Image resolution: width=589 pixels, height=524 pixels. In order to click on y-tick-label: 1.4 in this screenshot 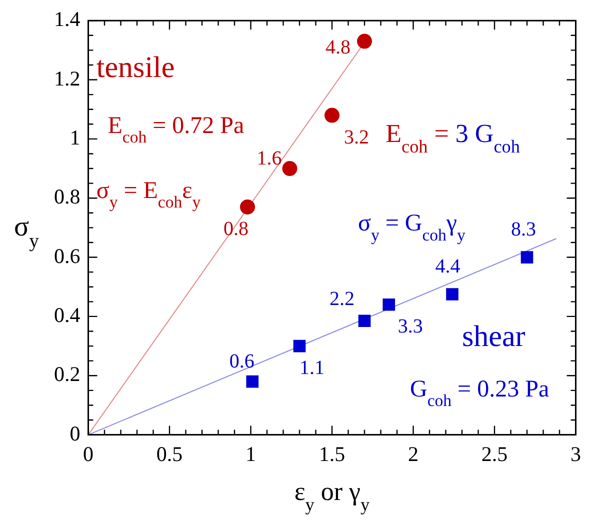, I will do `click(67, 19)`.